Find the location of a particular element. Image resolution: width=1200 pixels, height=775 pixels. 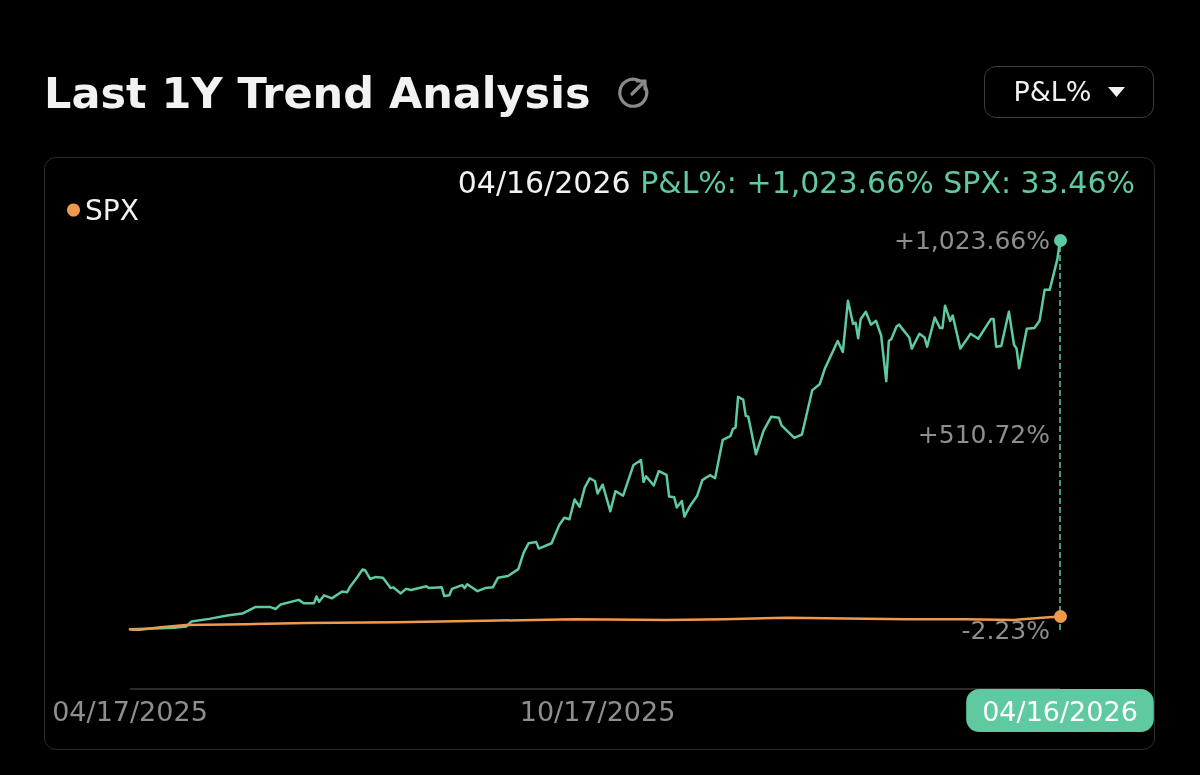

dropdown: P&L% is located at coordinates (1069, 92).